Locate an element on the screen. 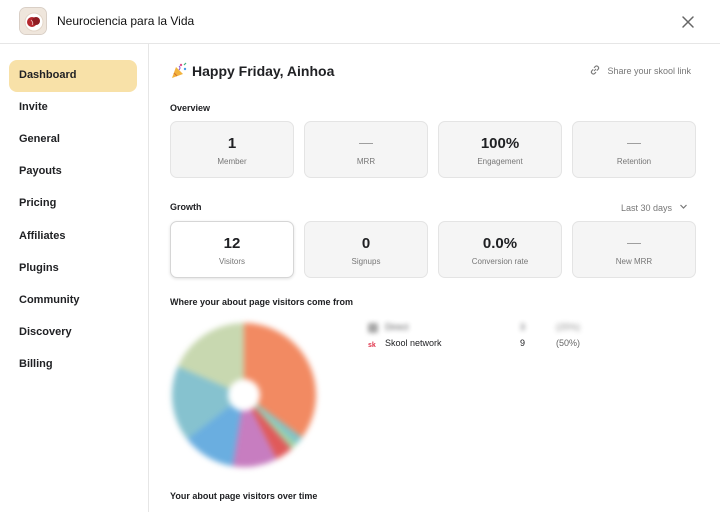  card-label: Conversion rate is located at coordinates (500, 261).